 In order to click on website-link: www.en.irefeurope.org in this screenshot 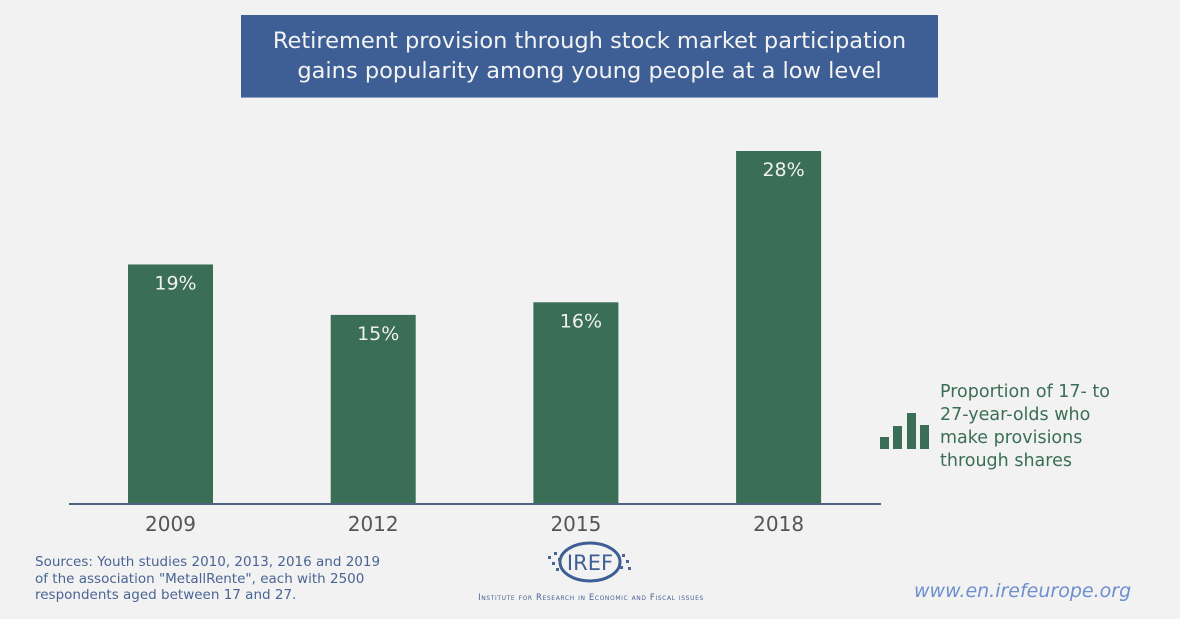, I will do `click(1023, 591)`.